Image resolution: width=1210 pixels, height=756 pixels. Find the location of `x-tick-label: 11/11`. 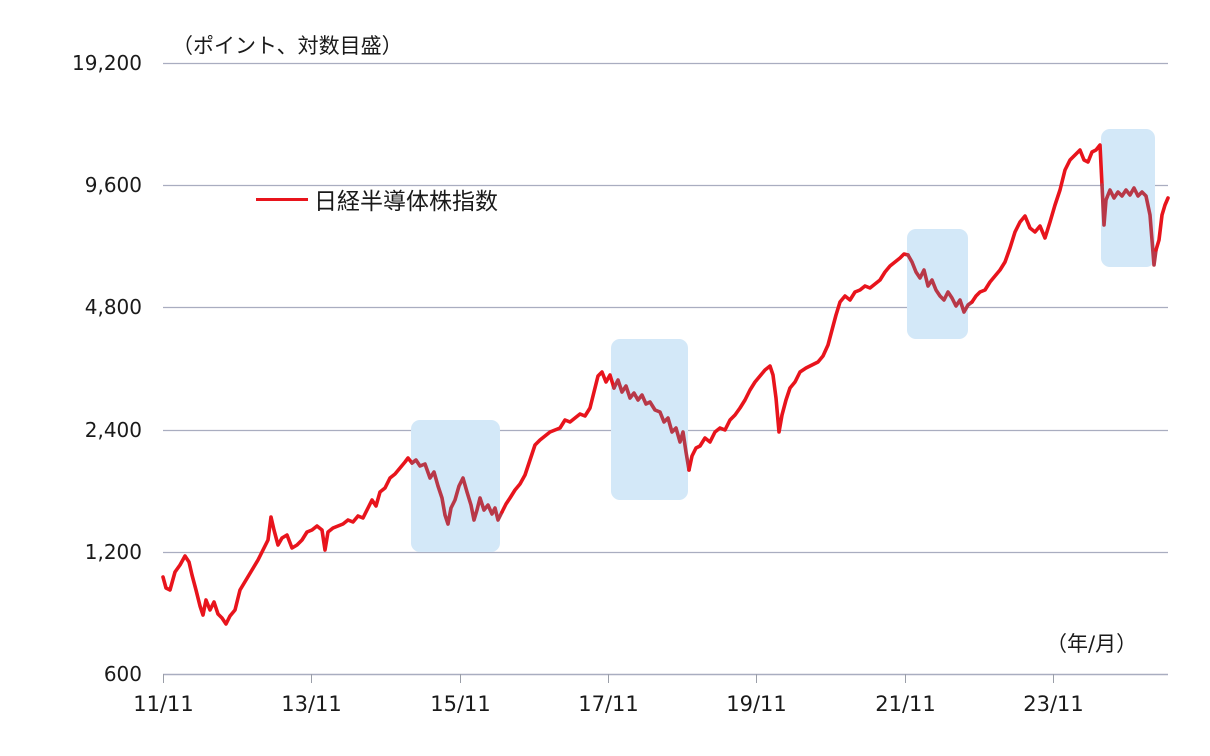

x-tick-label: 11/11 is located at coordinates (163, 704).